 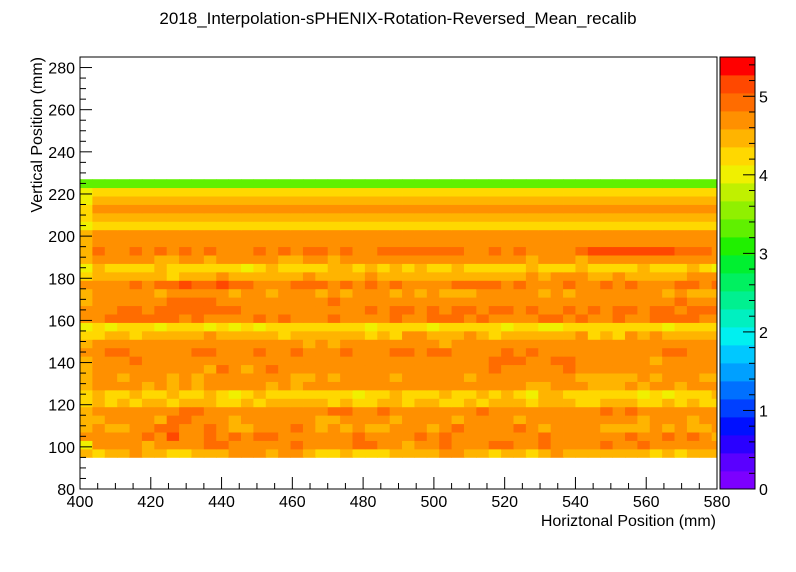 I want to click on z-tick-label: 1, so click(x=763, y=411).